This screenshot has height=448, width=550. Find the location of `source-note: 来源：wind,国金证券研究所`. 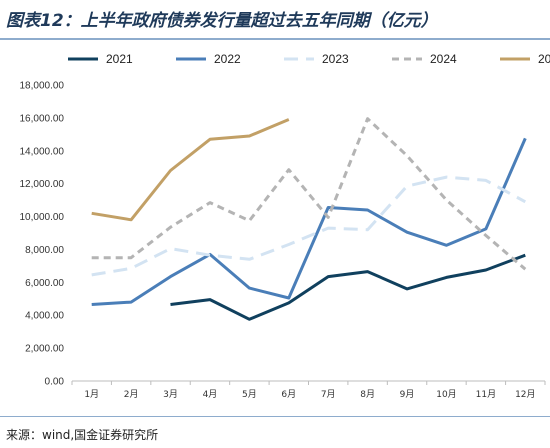

source-note: 来源：wind,国金证券研究所 is located at coordinates (82, 435).